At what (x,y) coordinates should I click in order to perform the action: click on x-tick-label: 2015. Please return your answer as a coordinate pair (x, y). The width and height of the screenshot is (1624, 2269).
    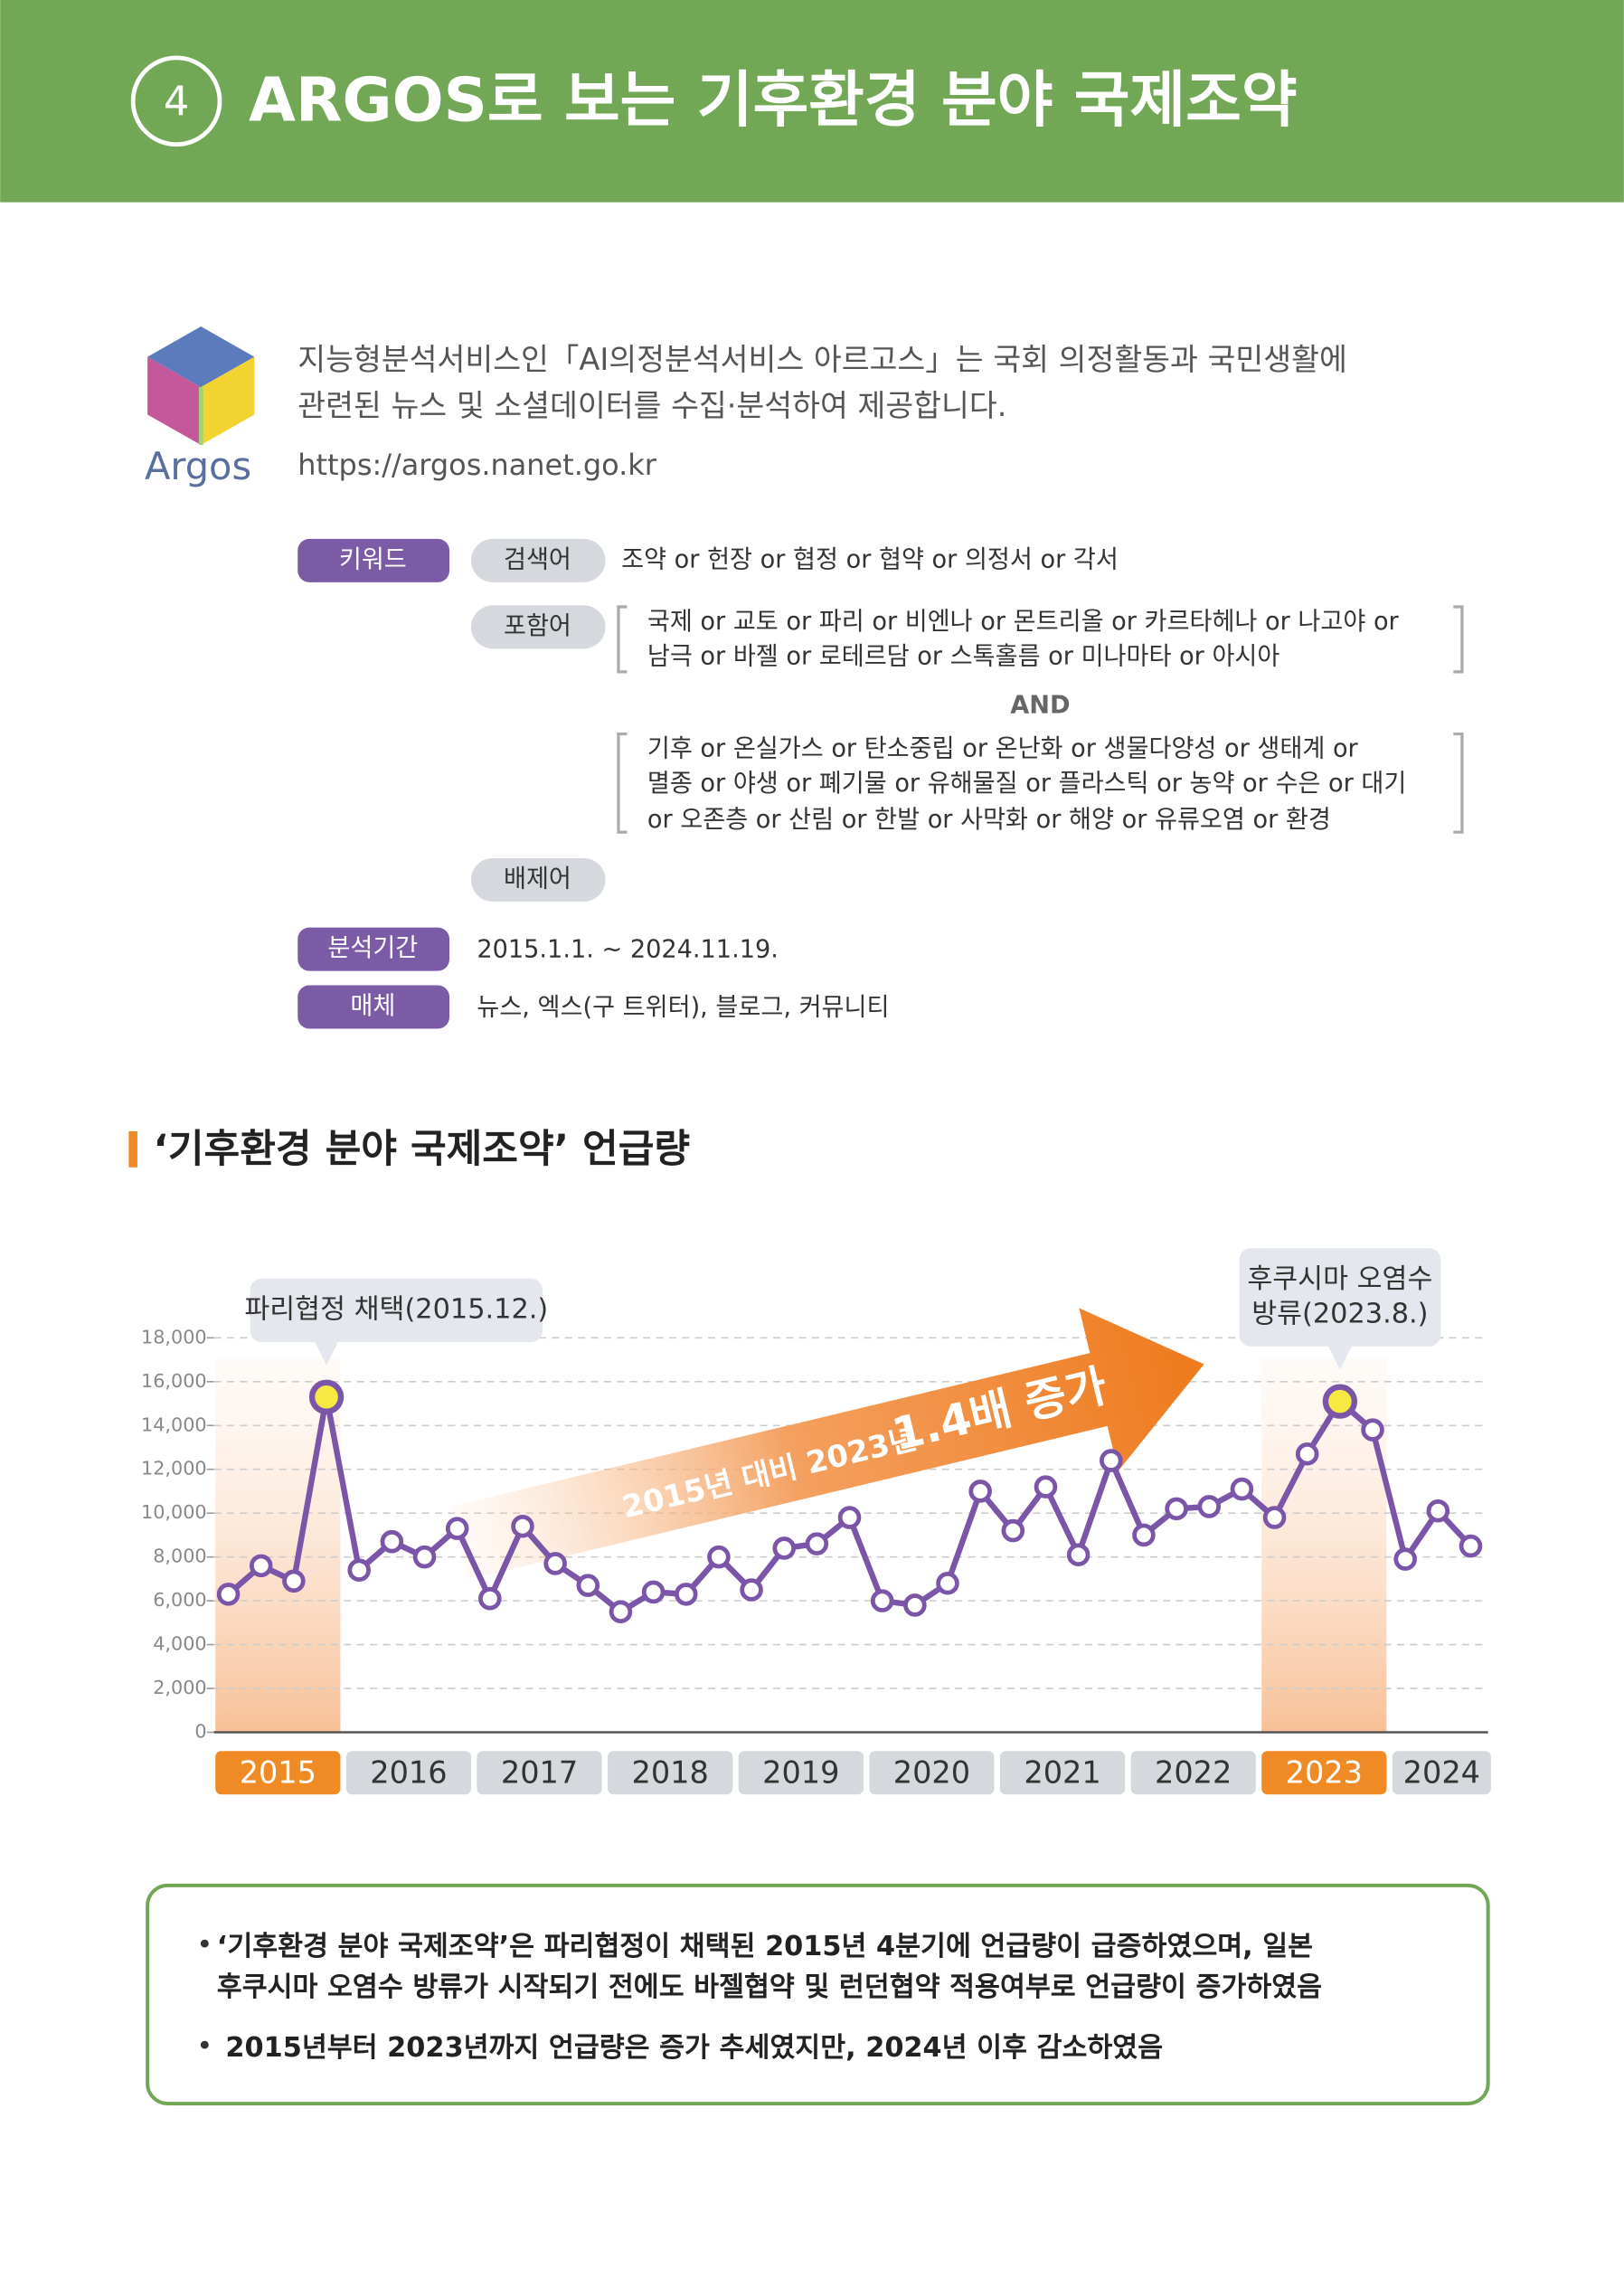
    Looking at the image, I should click on (278, 1772).